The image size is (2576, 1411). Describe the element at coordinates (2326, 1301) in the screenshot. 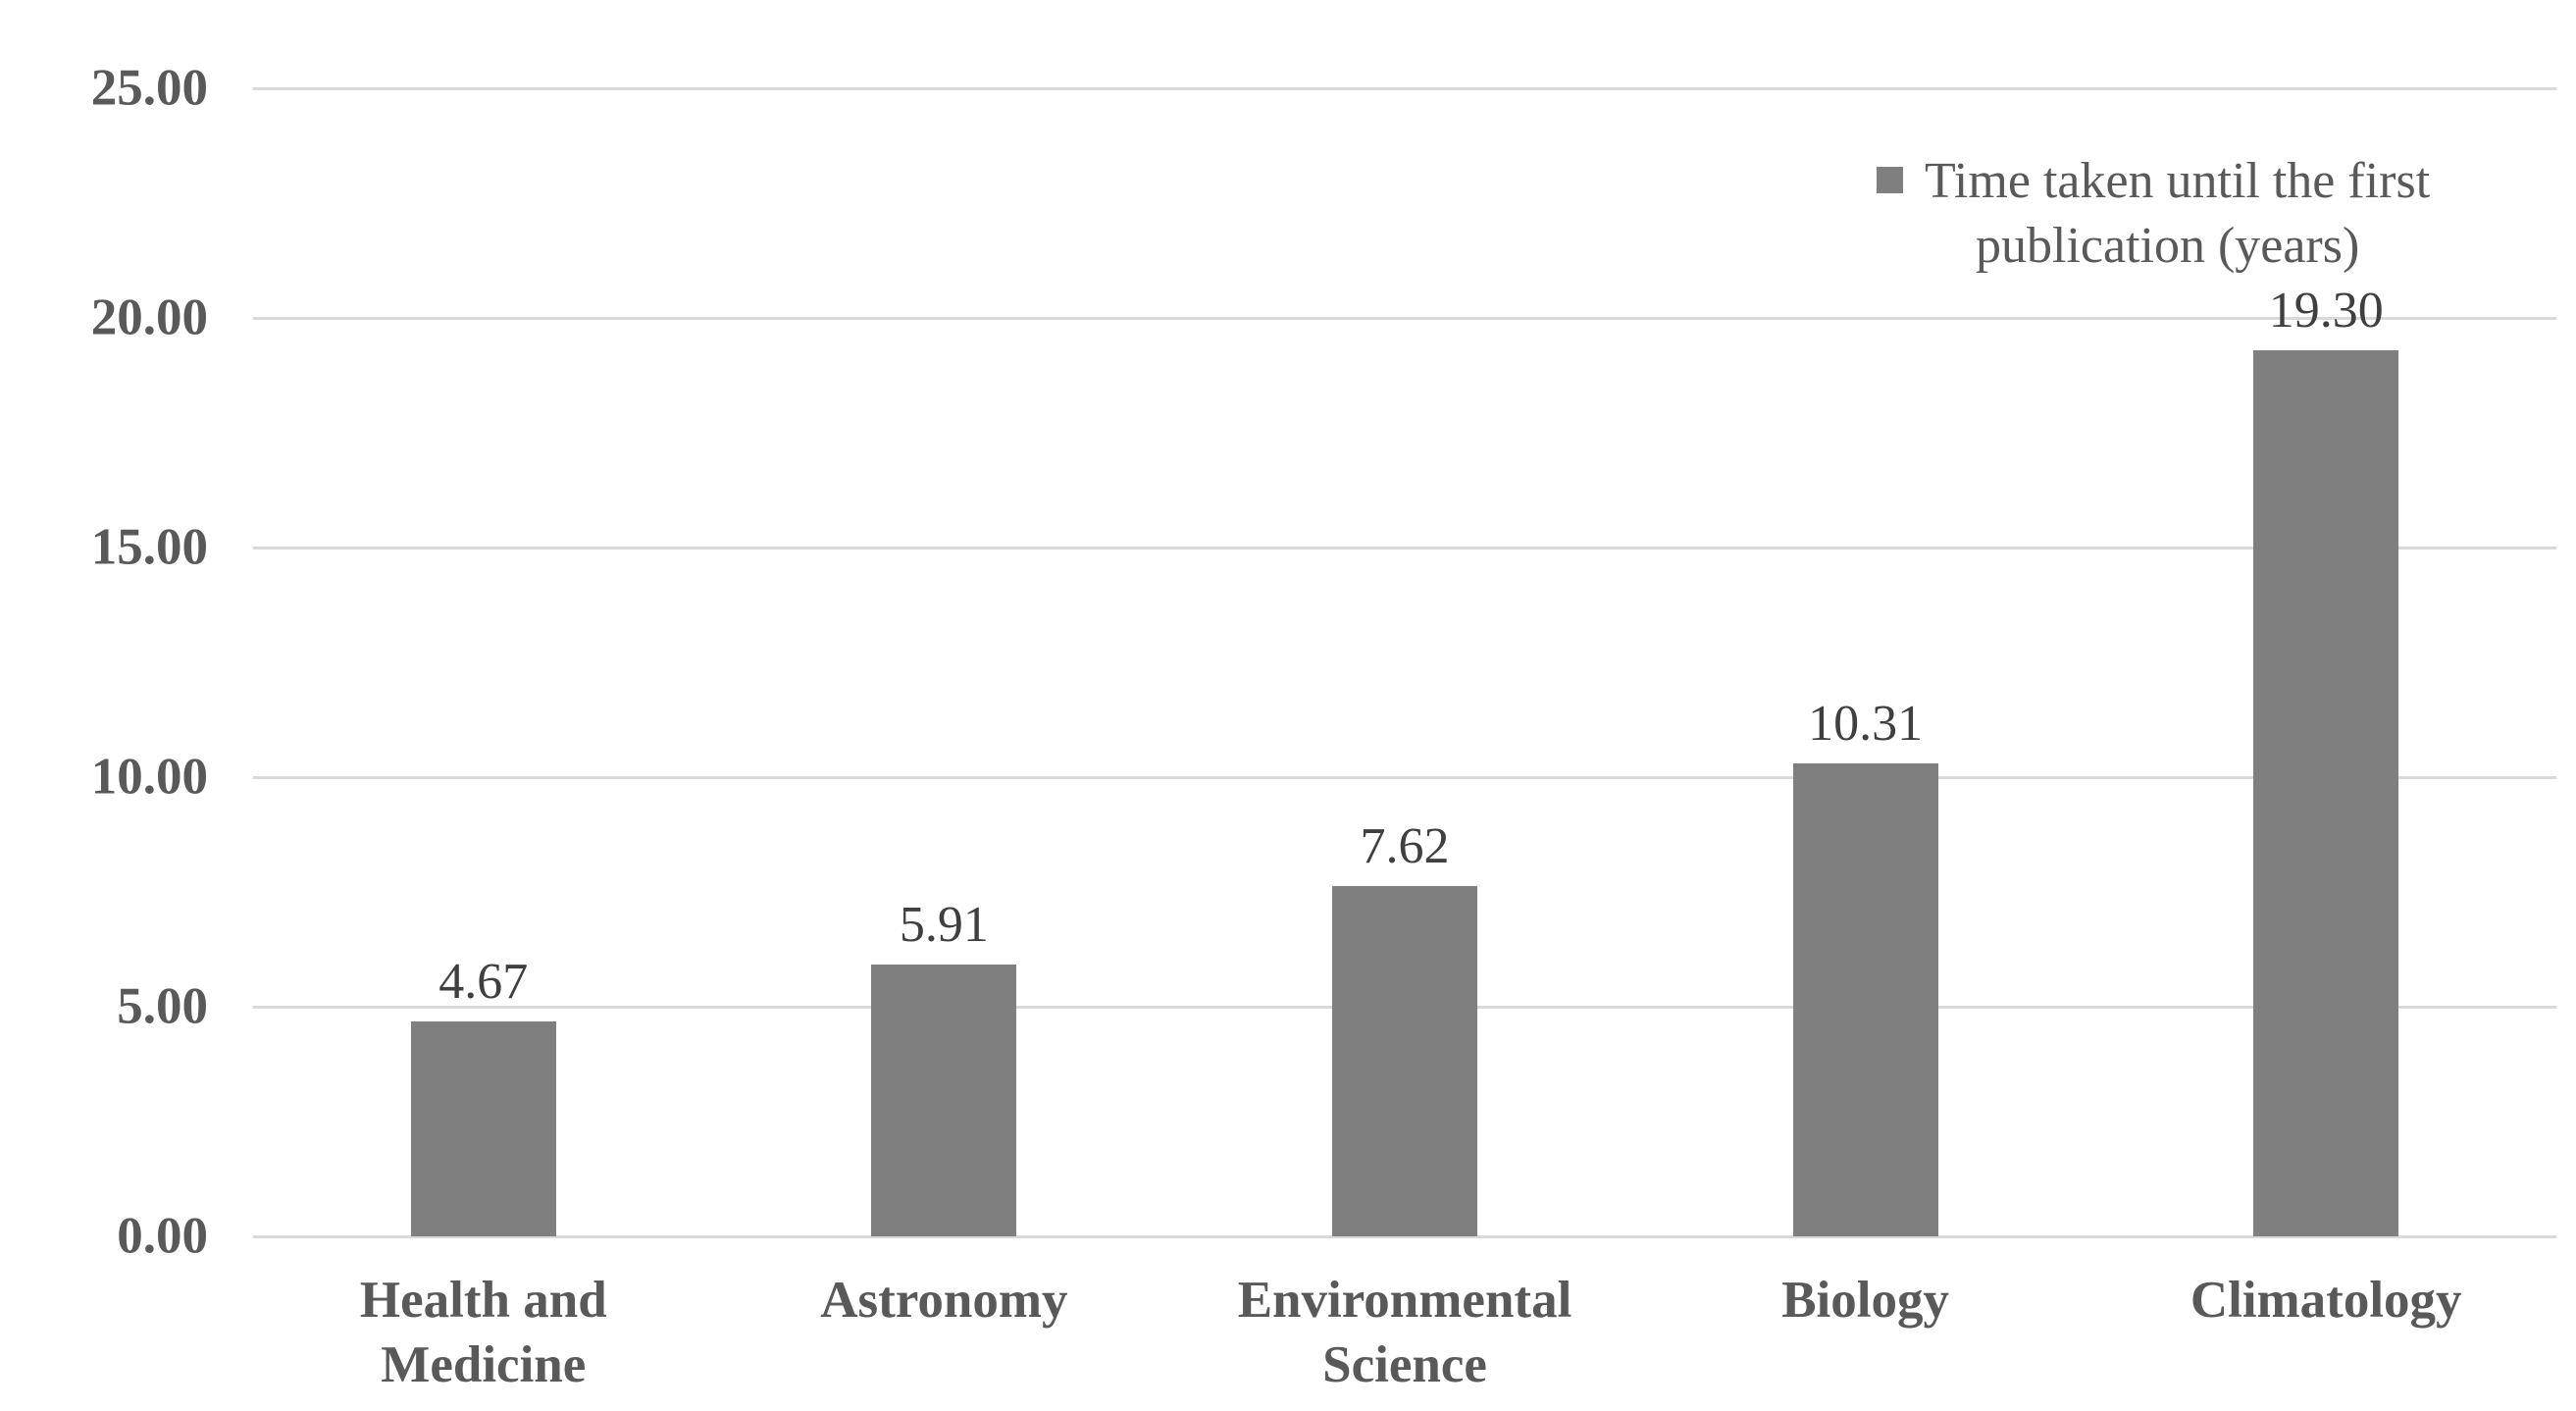

I see `category-label-climatology: Climatology` at that location.